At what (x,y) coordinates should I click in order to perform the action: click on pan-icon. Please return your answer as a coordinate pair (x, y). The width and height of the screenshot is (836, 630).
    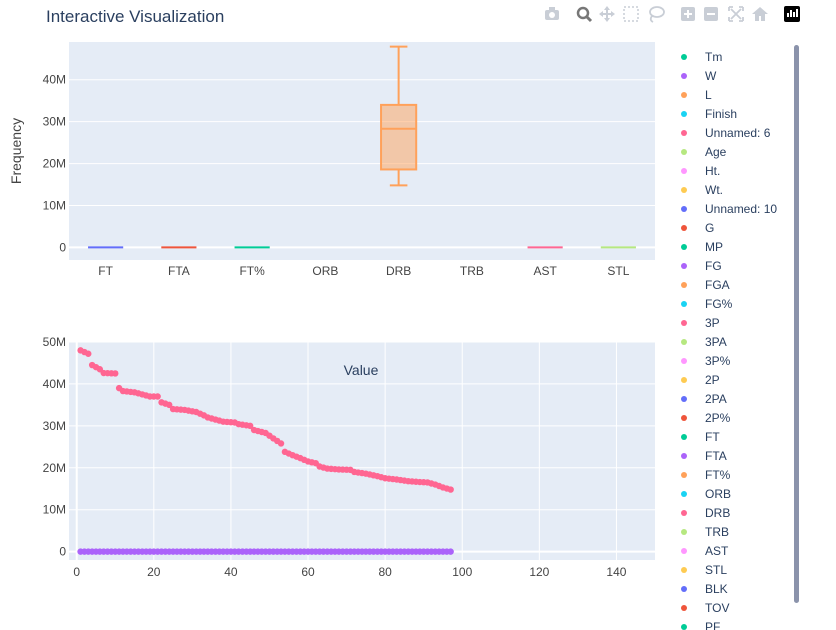
    Looking at the image, I should click on (607, 14).